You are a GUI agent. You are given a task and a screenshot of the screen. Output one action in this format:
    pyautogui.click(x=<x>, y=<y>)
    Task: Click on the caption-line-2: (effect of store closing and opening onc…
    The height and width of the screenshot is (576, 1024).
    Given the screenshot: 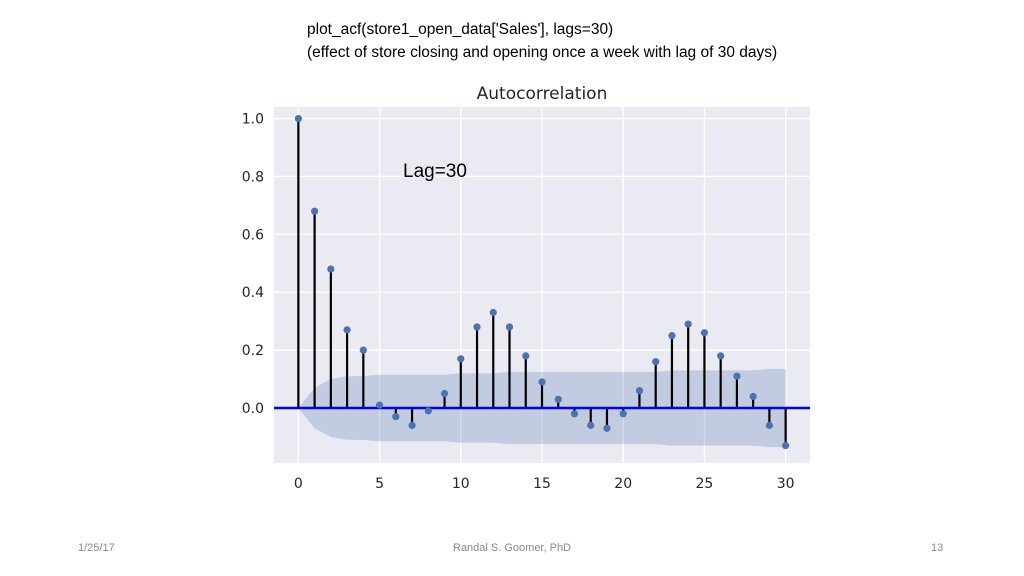 What is the action you would take?
    pyautogui.click(x=542, y=52)
    